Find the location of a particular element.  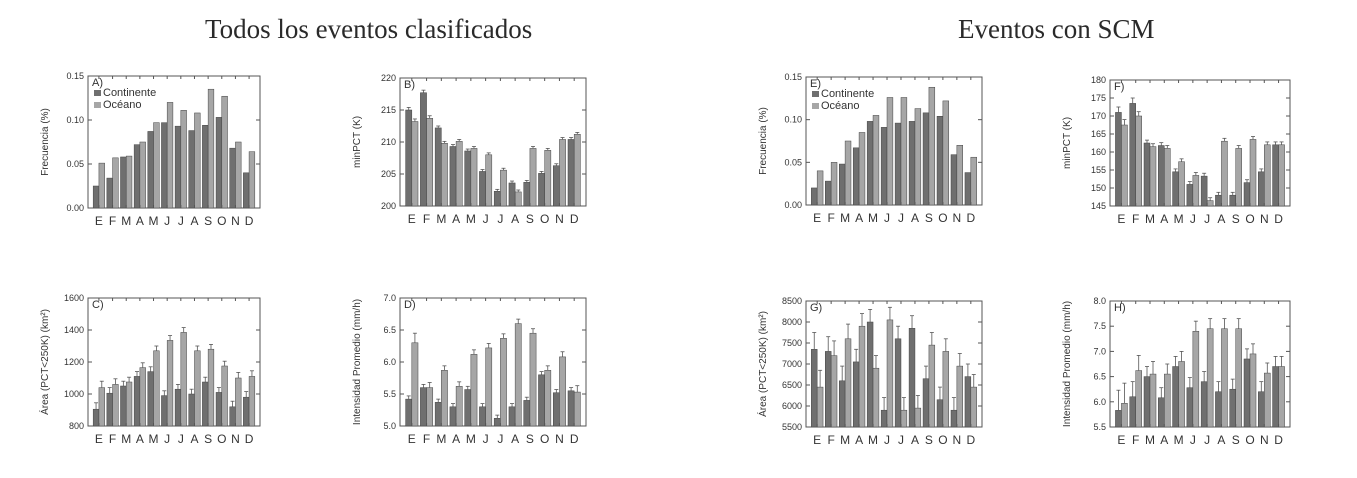

y-tick-label: 8000 is located at coordinates (792, 322).